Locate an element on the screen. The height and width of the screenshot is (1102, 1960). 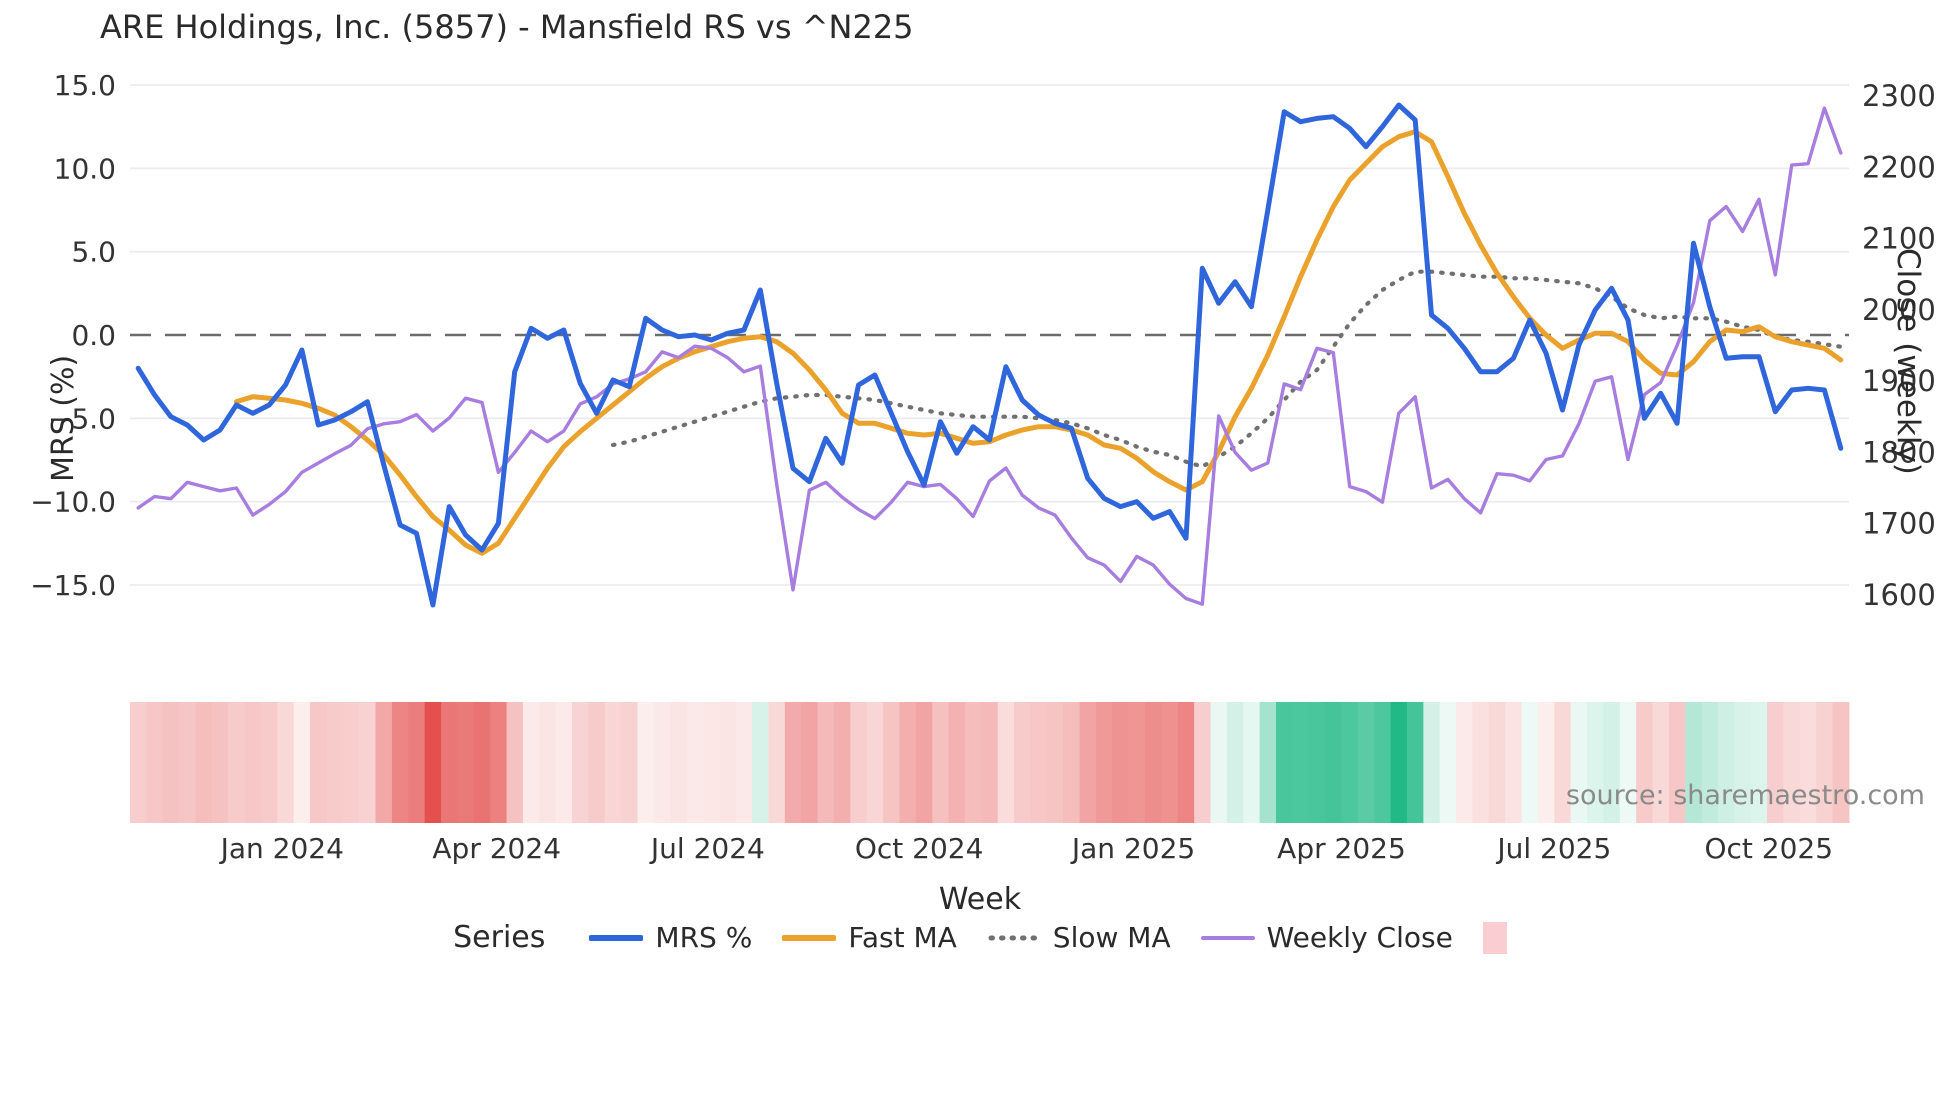
right-axis-title: Close (weekly) is located at coordinates (1908, 361).